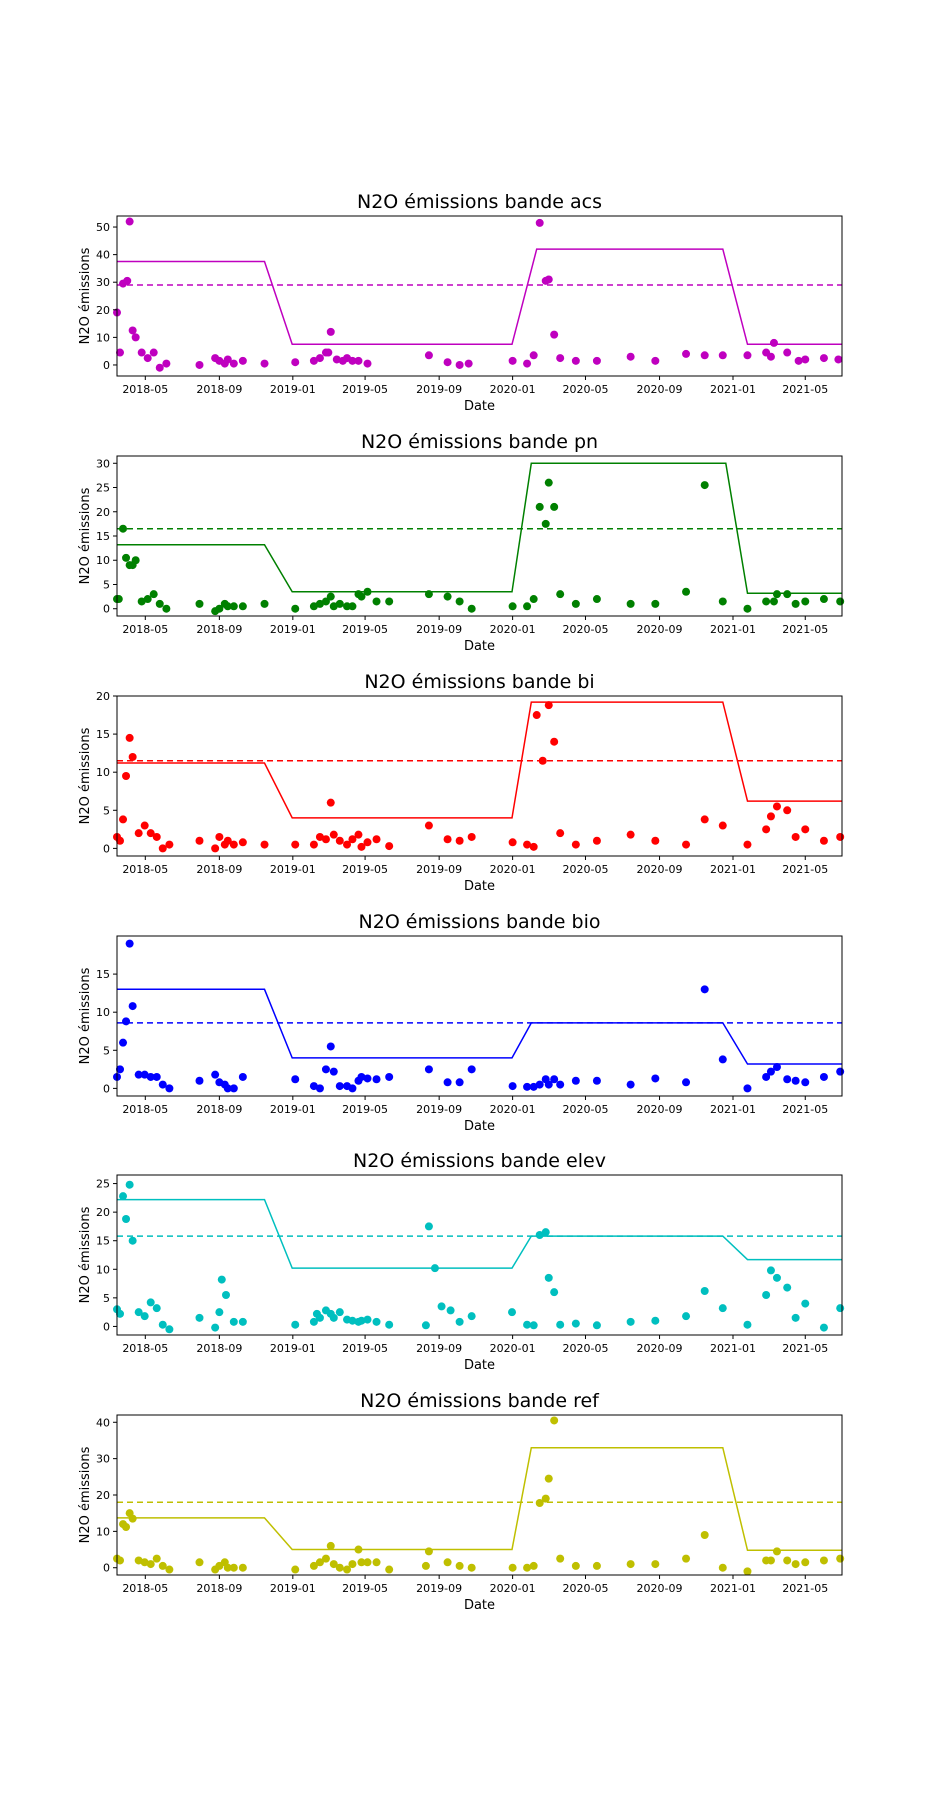  I want to click on model-line, so click(479, 528).